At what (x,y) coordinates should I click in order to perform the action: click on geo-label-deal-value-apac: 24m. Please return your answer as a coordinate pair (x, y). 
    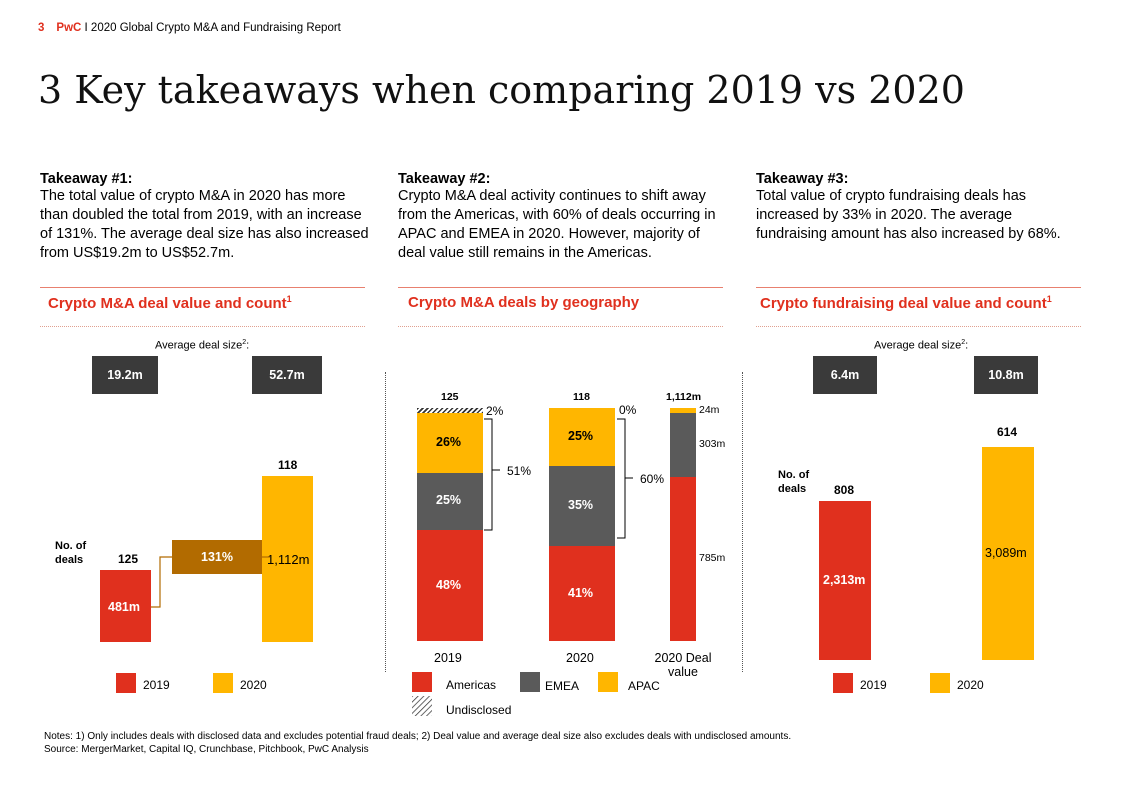
    Looking at the image, I should click on (709, 410).